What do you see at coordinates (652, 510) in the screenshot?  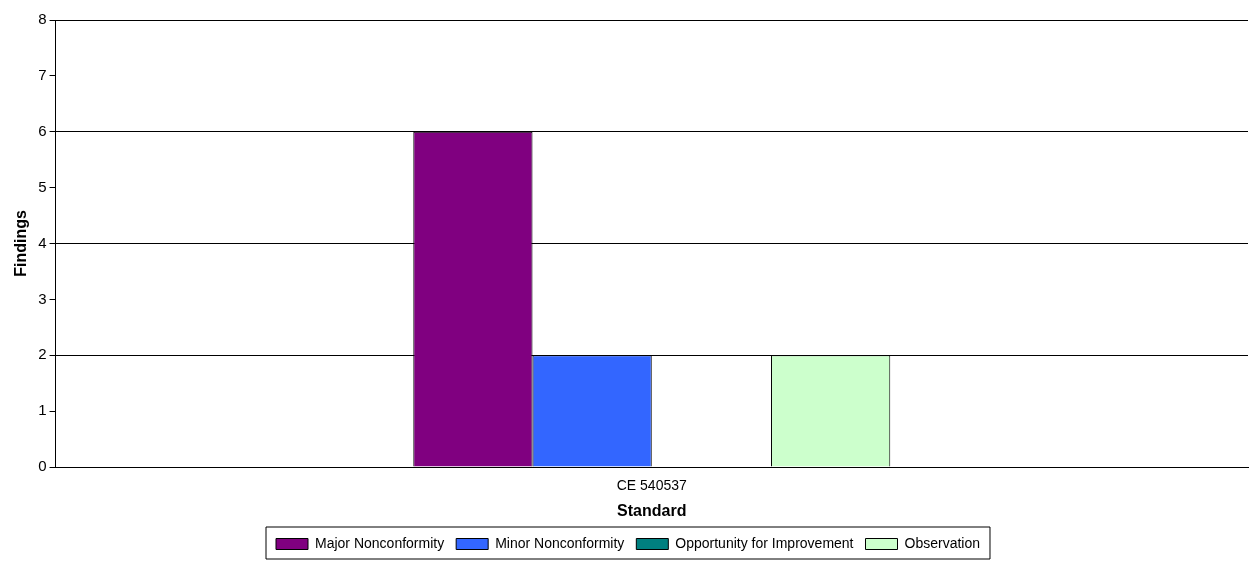 I see `x-axis-title: Standard` at bounding box center [652, 510].